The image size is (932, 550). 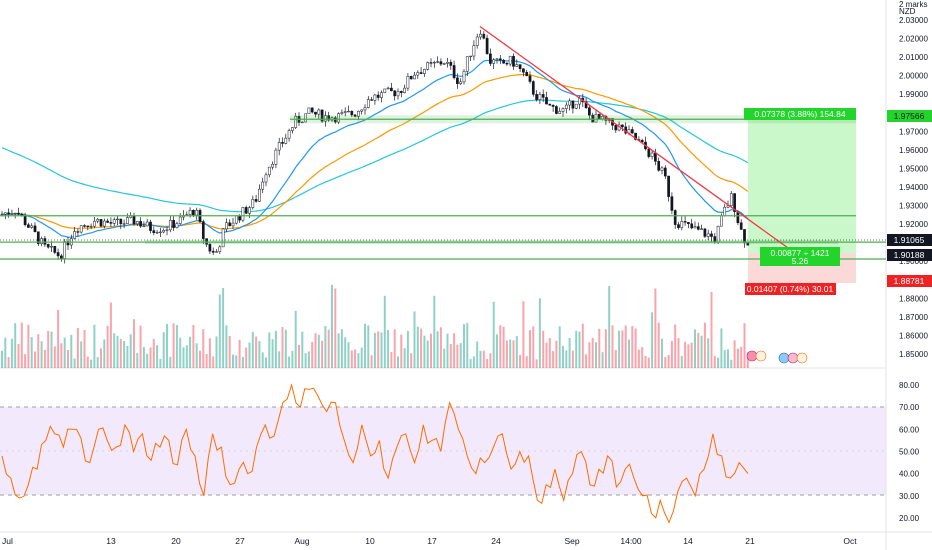 I want to click on downtrend-line, so click(x=640, y=141).